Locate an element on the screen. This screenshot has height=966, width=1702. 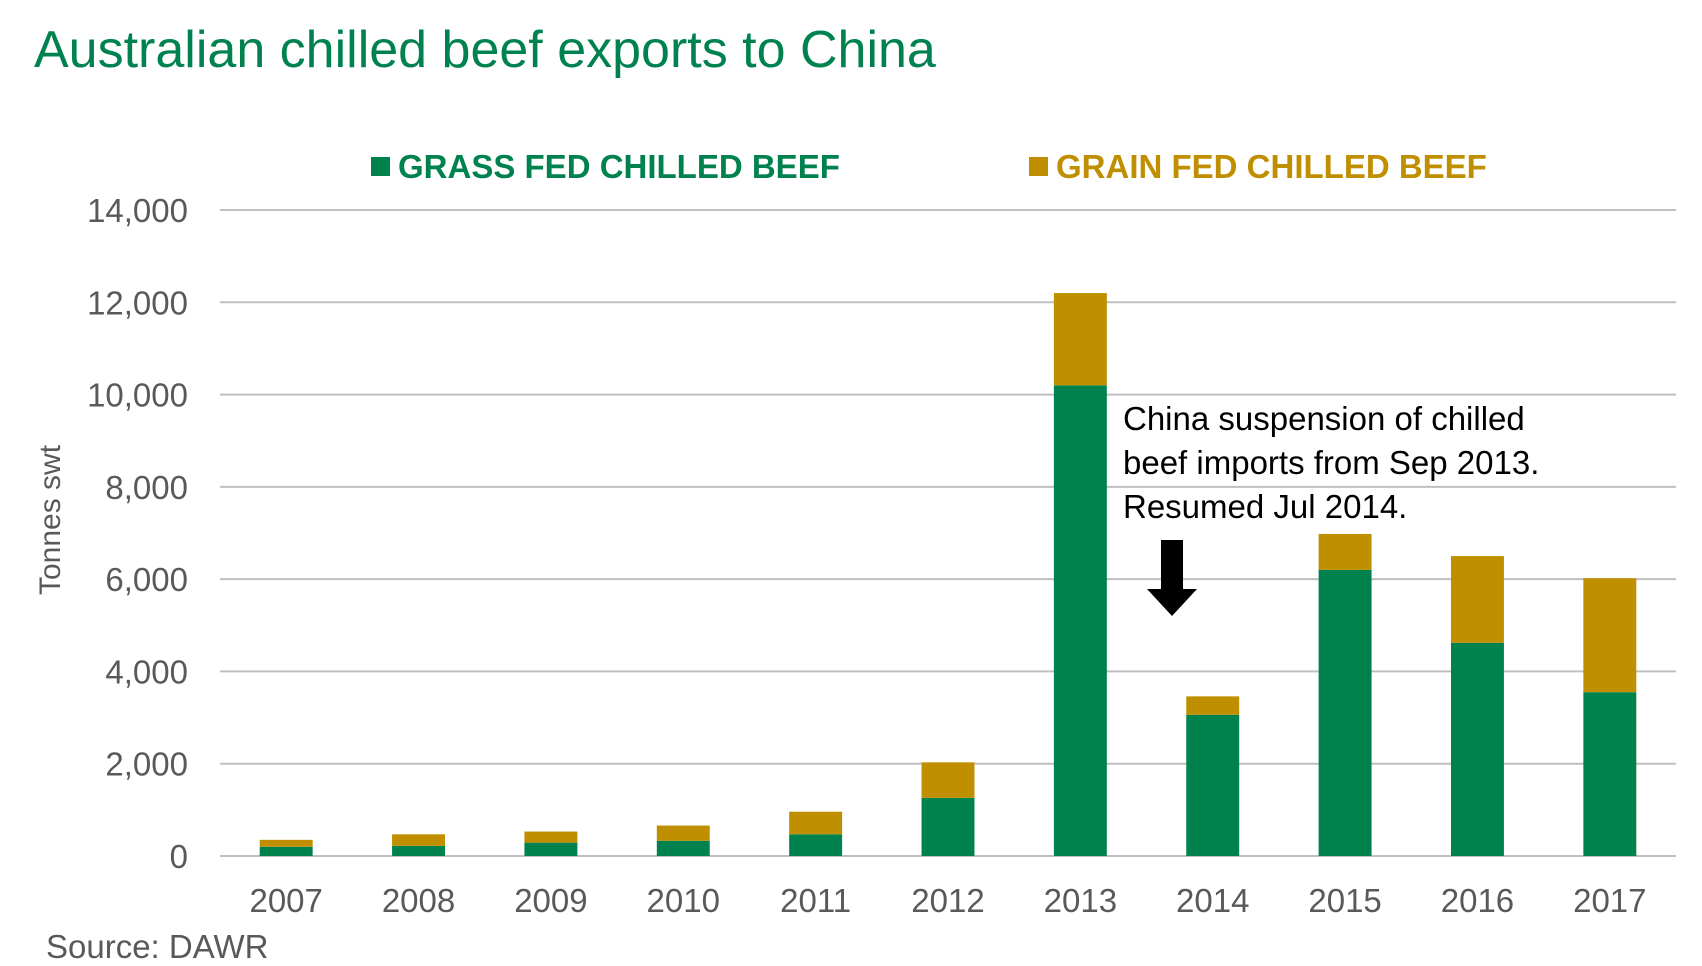
x-tick-label: 2017 is located at coordinates (1609, 900).